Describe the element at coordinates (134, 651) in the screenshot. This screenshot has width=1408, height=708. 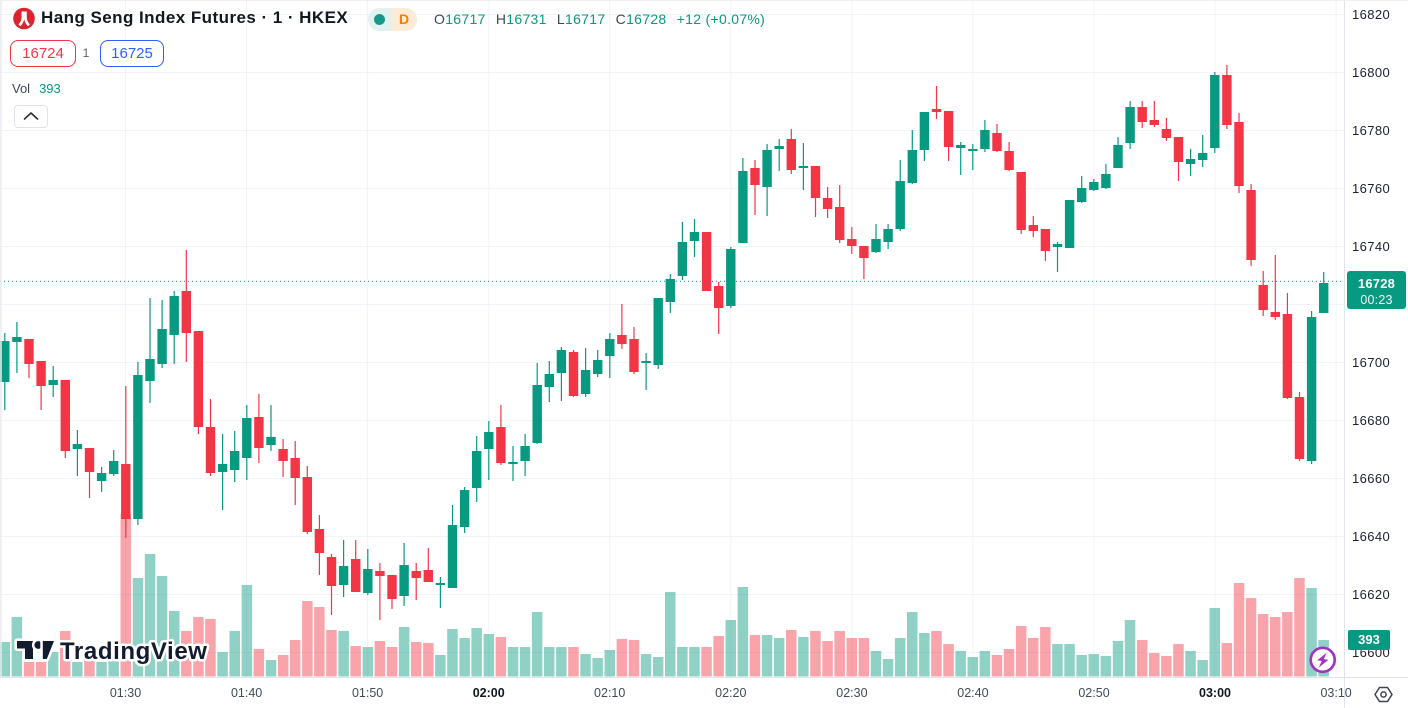
I see `svg-text: TradingView` at that location.